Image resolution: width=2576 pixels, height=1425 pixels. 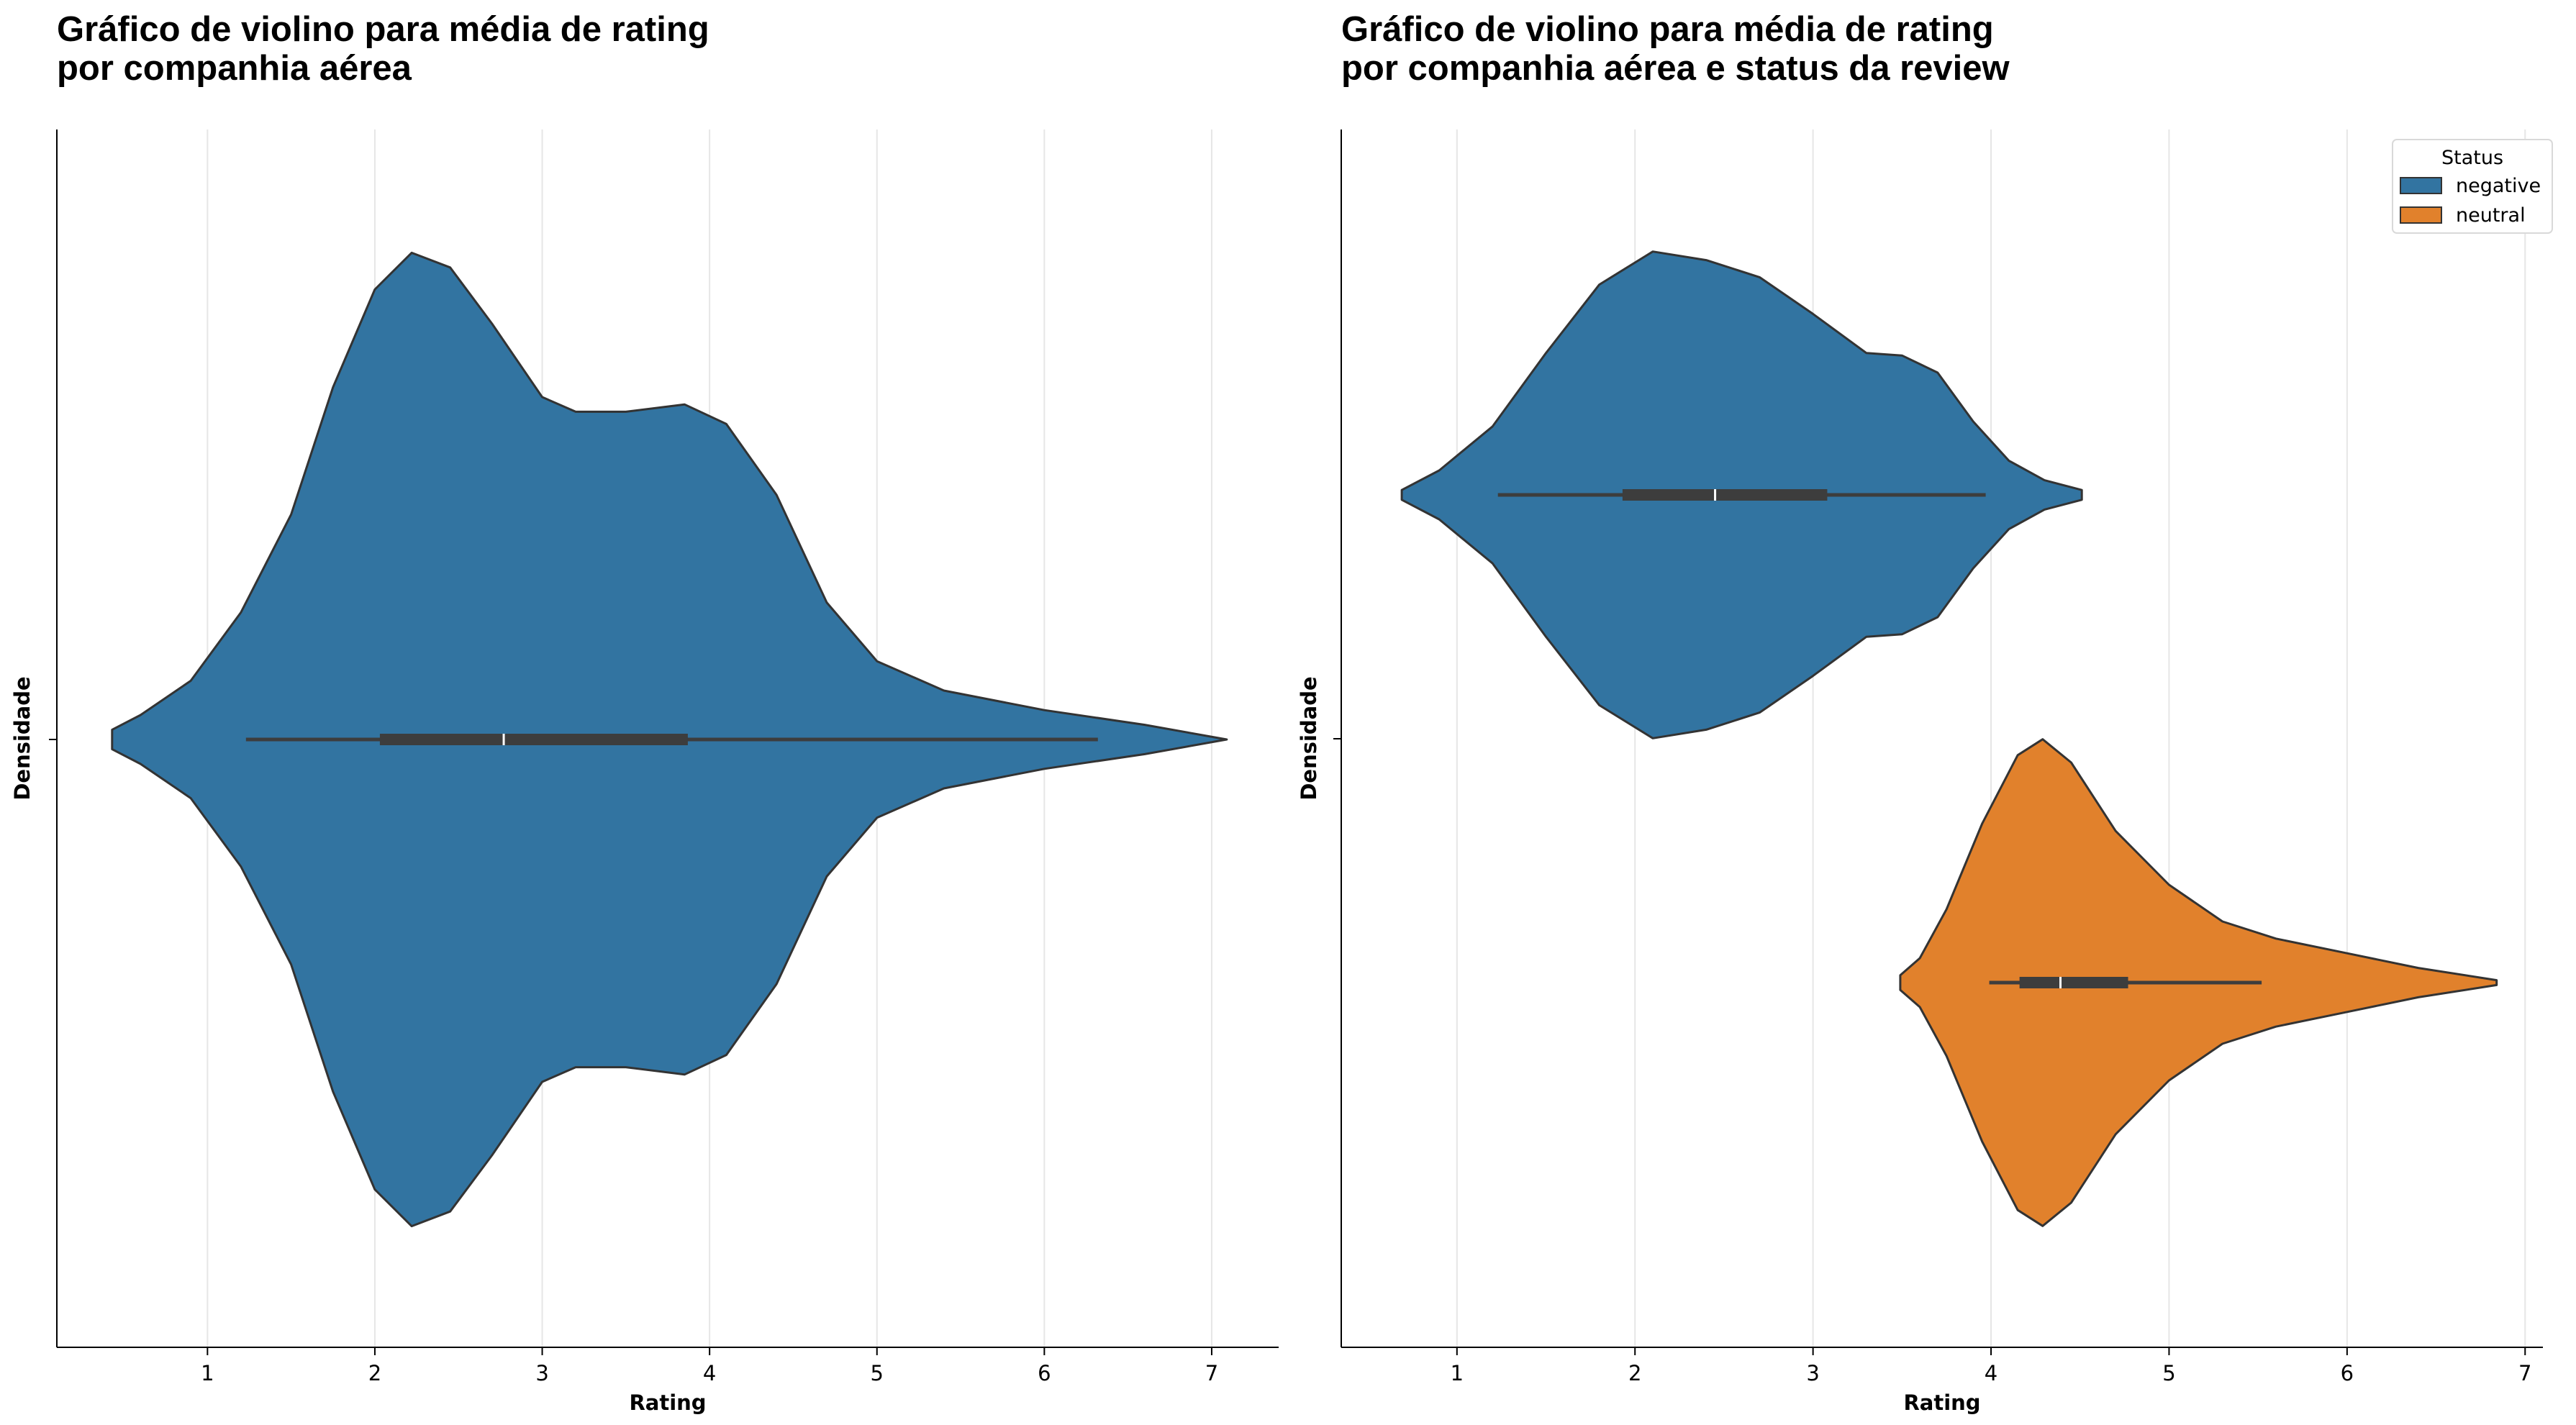 What do you see at coordinates (2498, 186) in the screenshot?
I see `legend-label-negative: negative` at bounding box center [2498, 186].